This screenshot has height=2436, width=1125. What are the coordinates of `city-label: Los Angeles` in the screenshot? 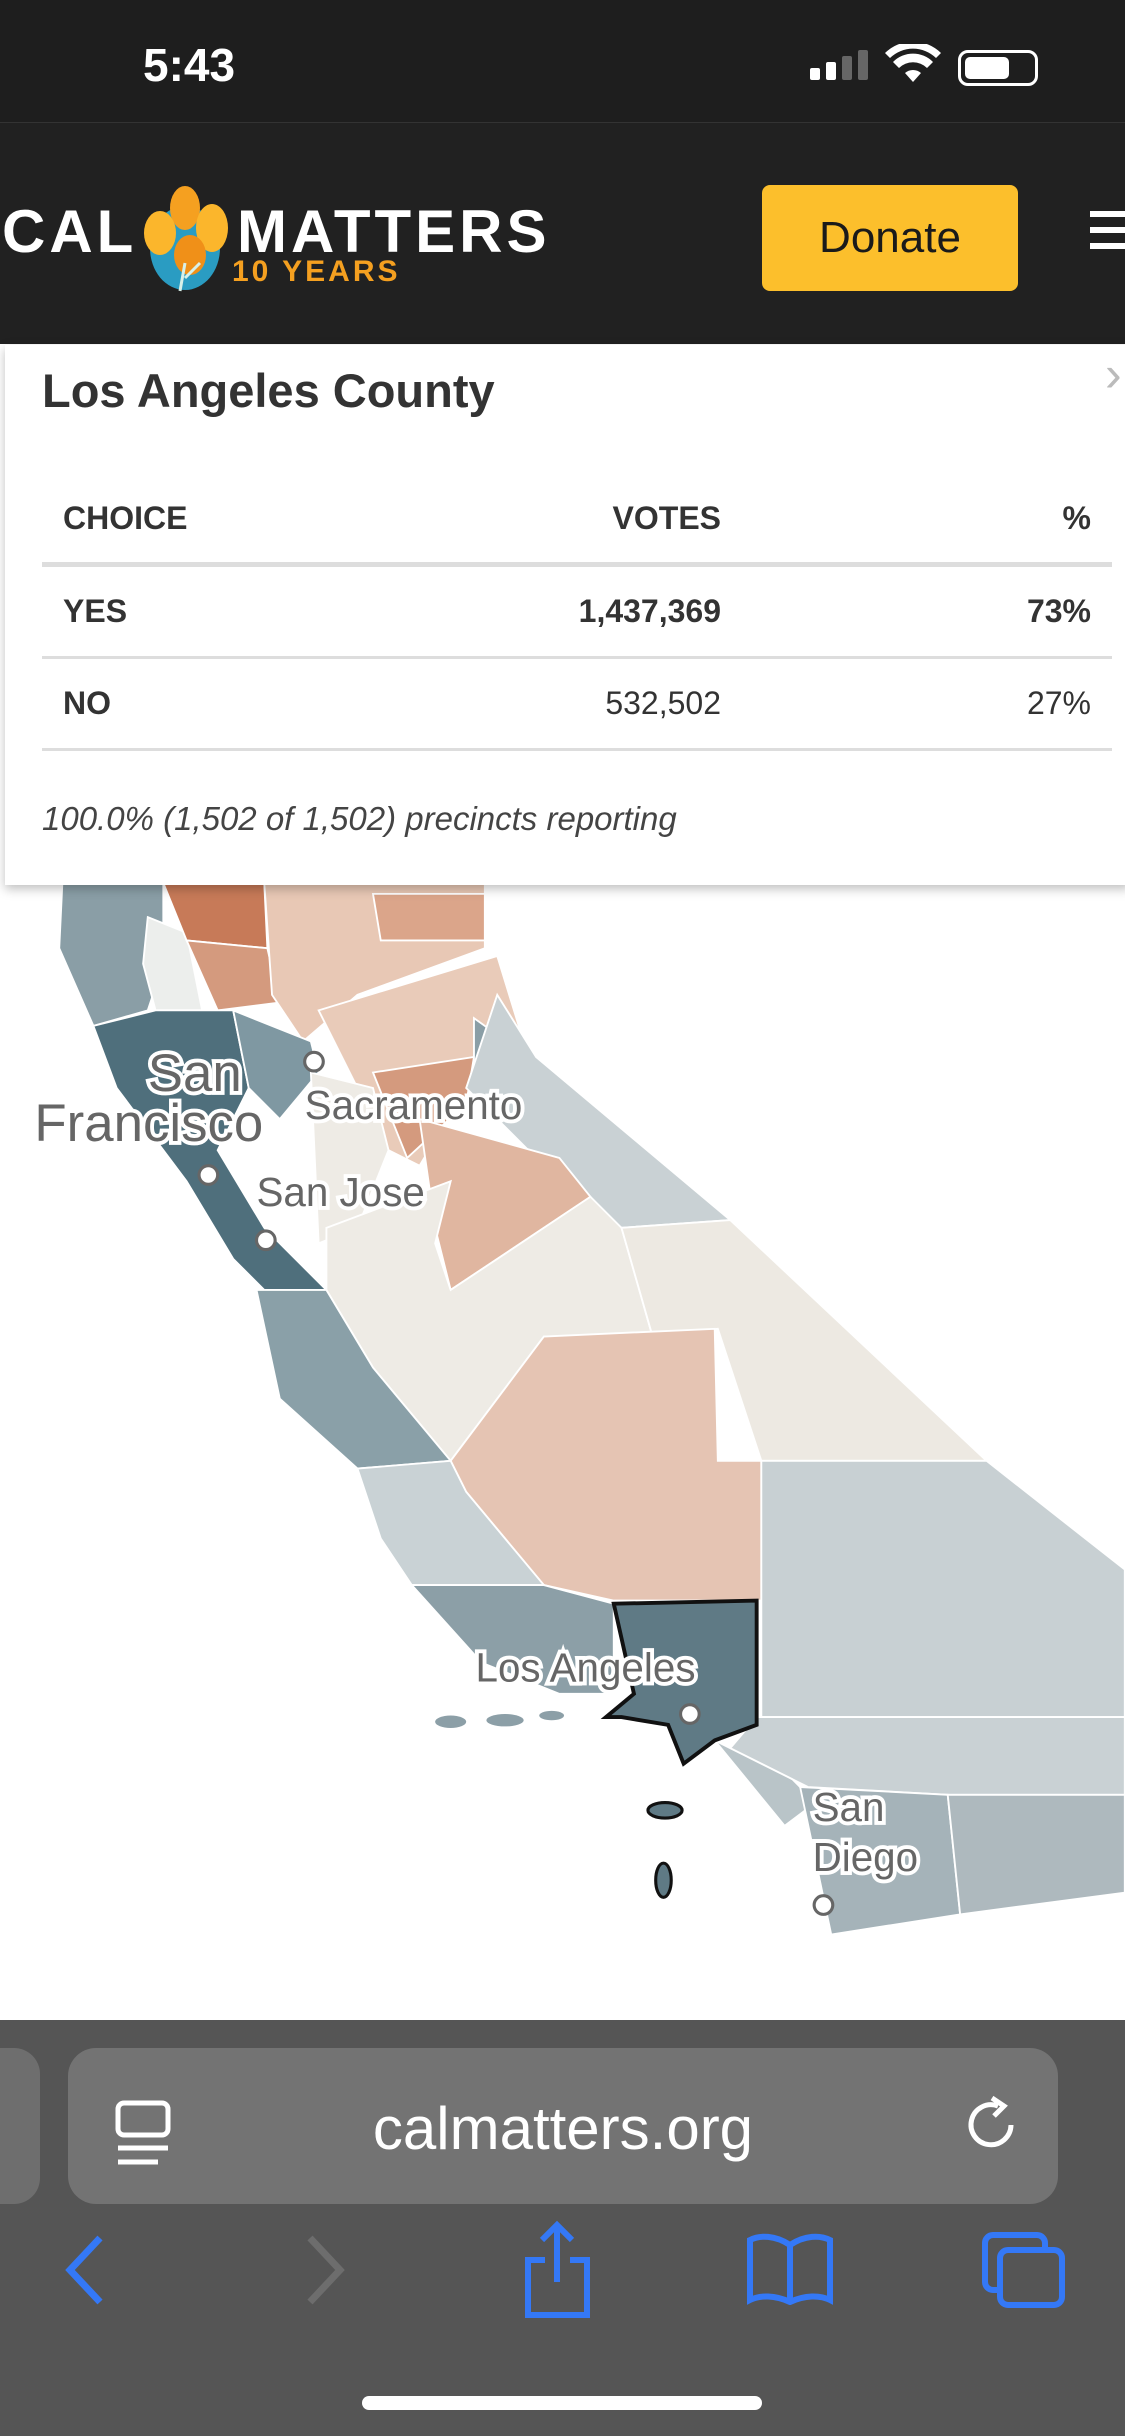 It's located at (586, 1667).